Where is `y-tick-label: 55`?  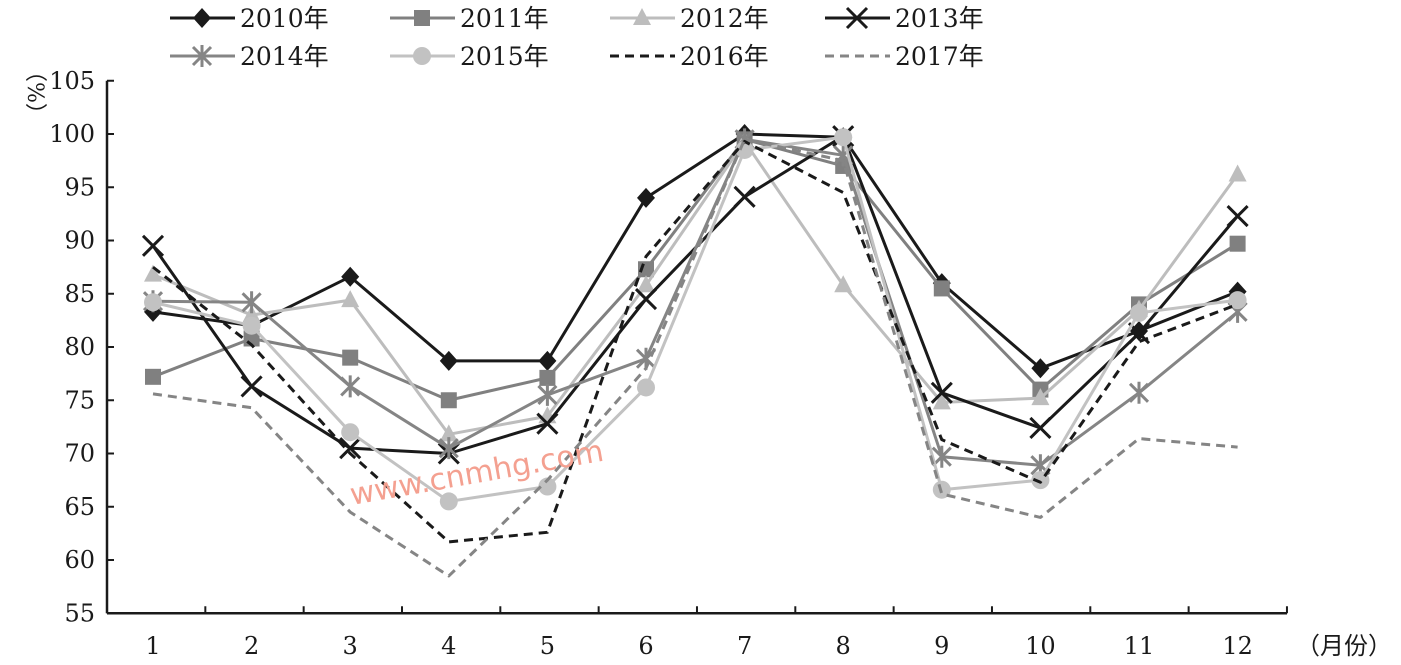 y-tick-label: 55 is located at coordinates (79, 613).